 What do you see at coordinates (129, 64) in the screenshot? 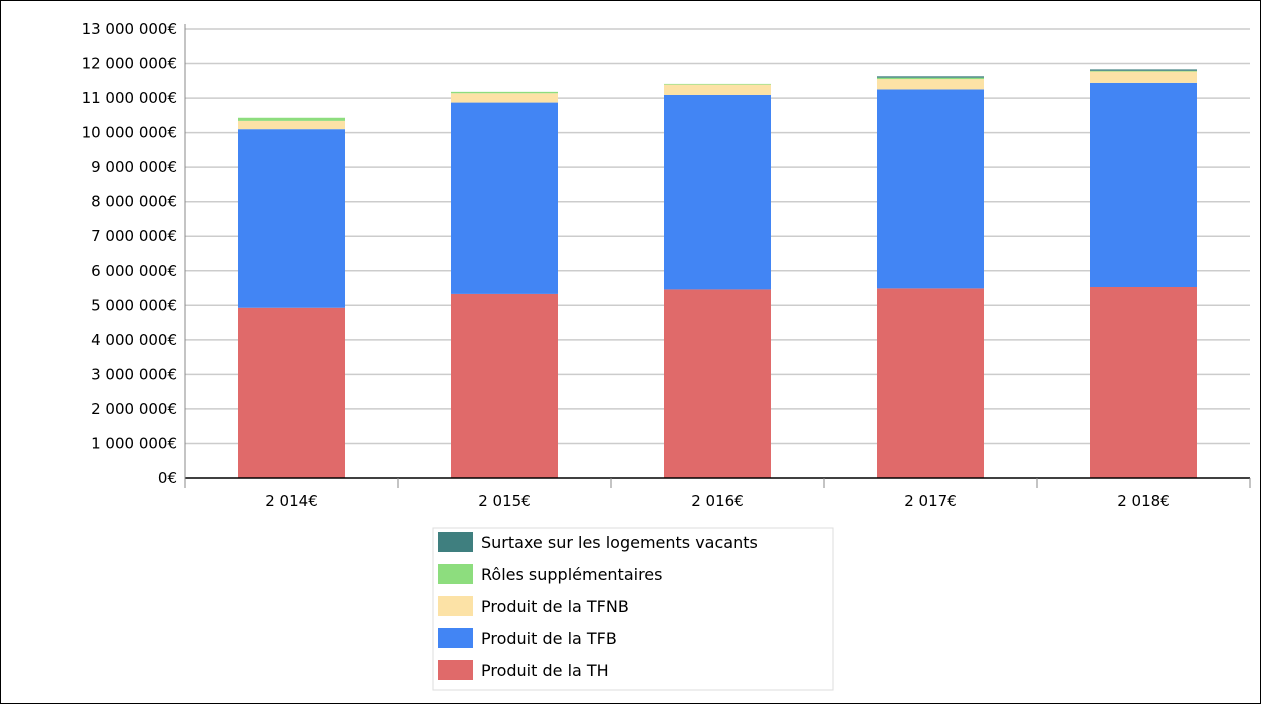
I see `y-tick-label: 12 000 000€` at bounding box center [129, 64].